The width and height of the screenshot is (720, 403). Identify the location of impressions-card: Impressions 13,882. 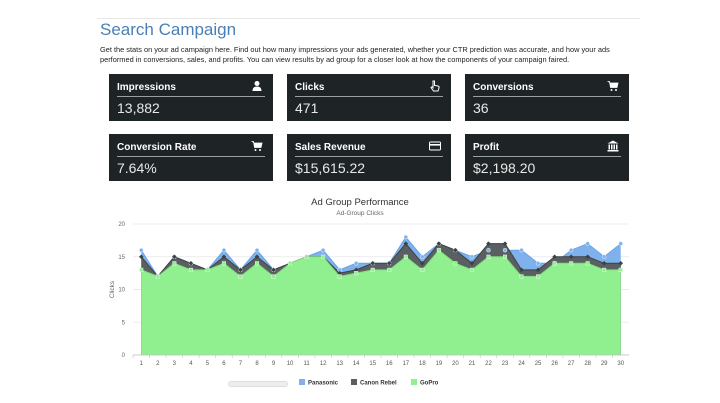
(191, 97).